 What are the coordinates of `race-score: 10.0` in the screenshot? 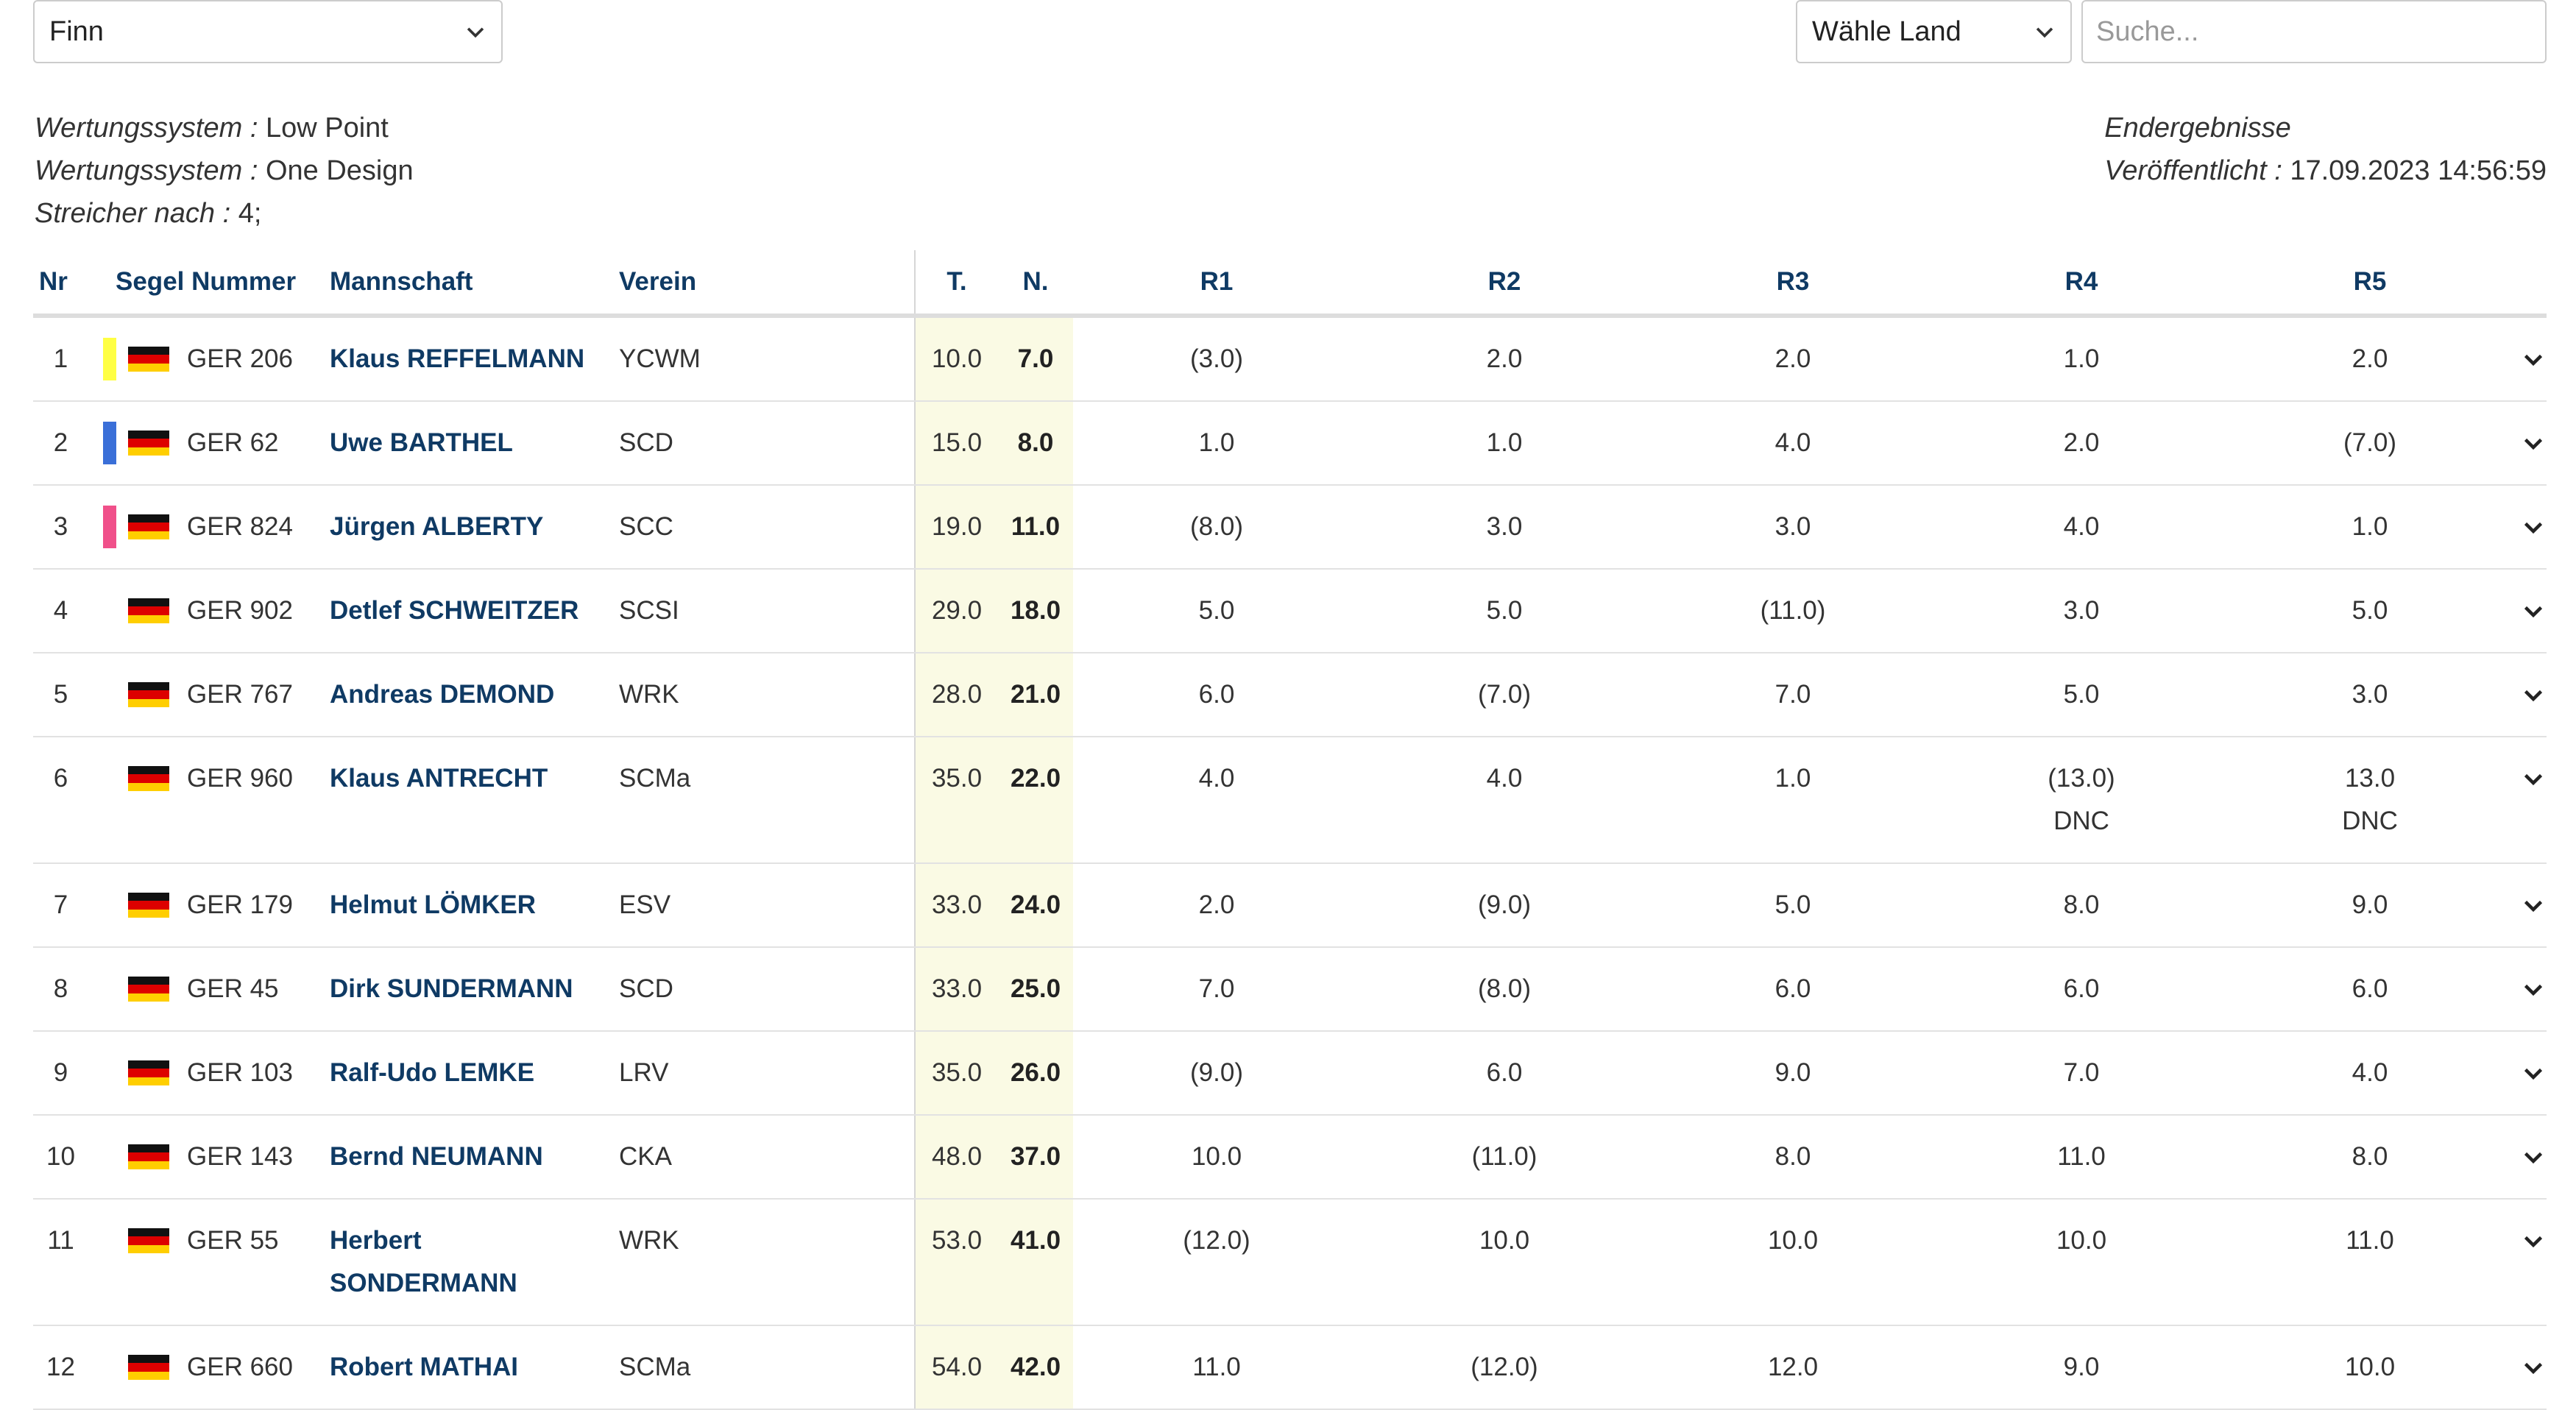 It's located at (1793, 1240).